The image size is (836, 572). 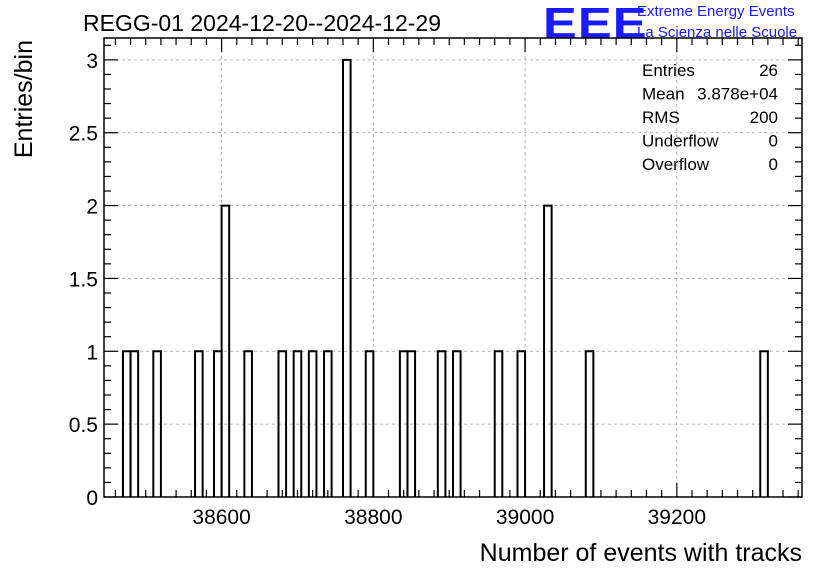 I want to click on stats-label: Underflow, so click(x=680, y=141).